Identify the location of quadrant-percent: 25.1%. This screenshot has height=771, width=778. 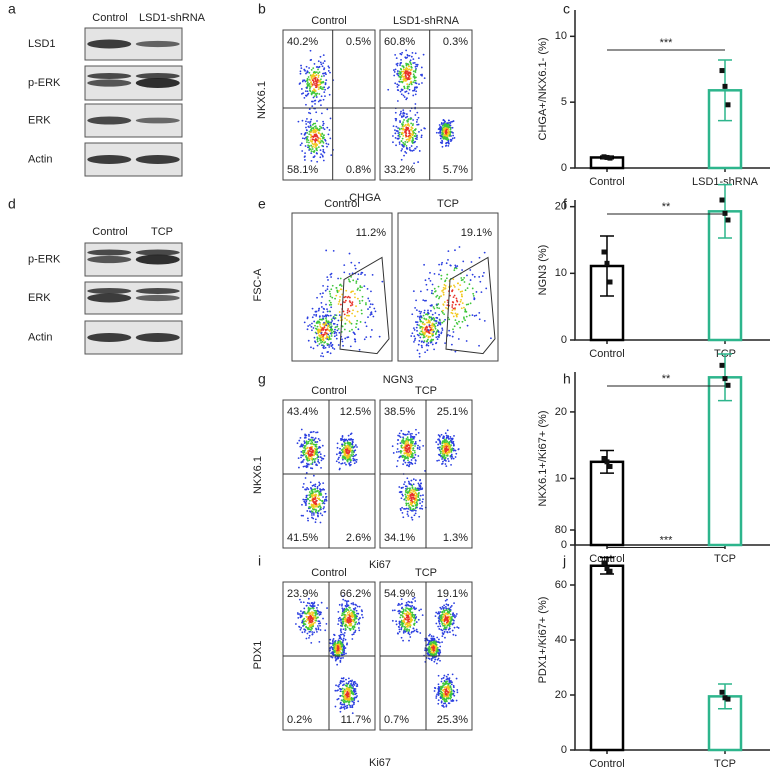
(452, 412).